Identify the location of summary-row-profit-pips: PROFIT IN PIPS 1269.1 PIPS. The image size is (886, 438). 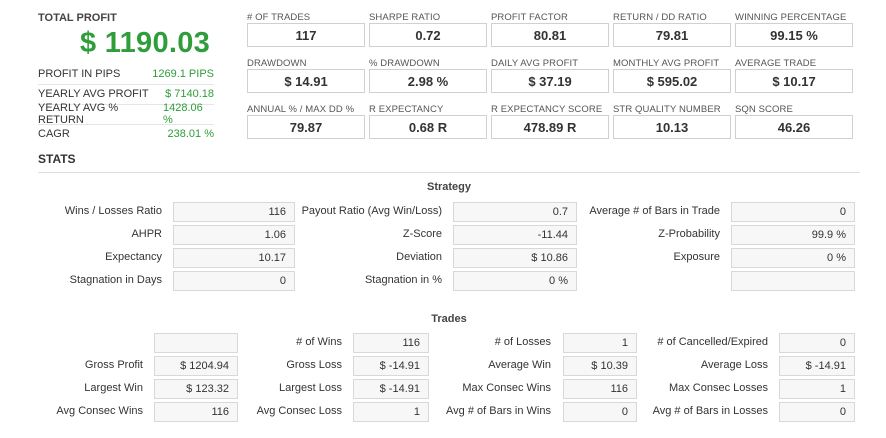
(126, 74).